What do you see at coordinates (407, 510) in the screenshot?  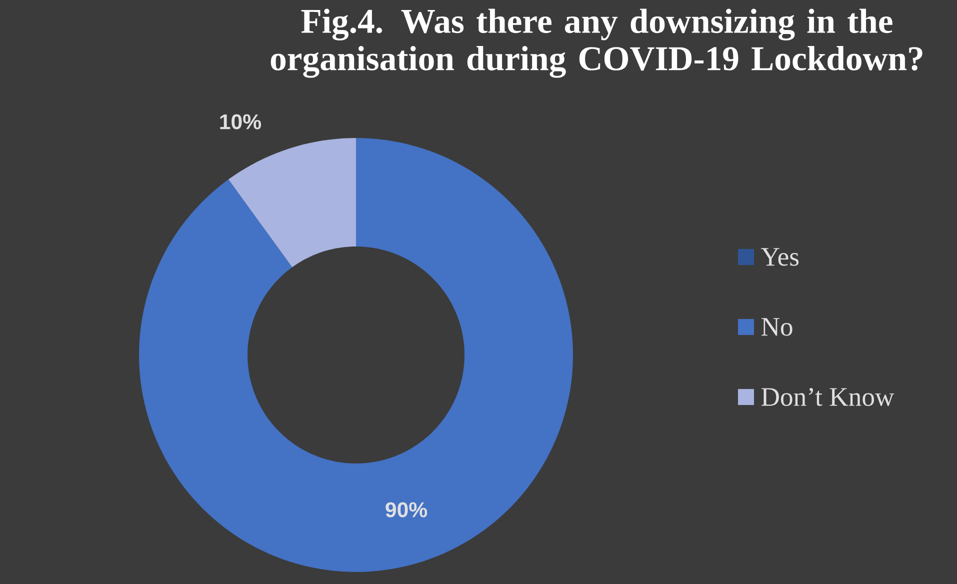 I see `data-label: 90%` at bounding box center [407, 510].